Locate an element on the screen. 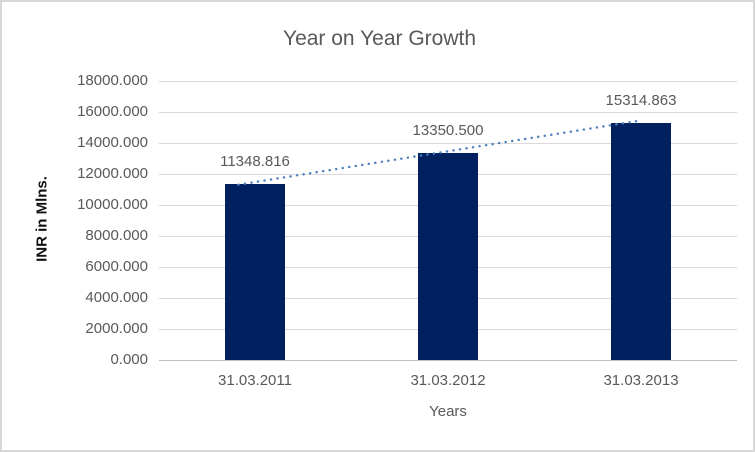  y-tick-label: 10000.000 is located at coordinates (112, 204).